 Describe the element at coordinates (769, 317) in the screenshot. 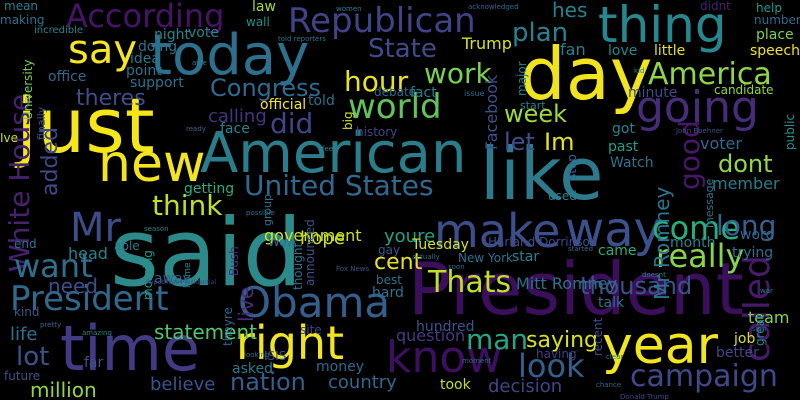

I see `cloud-word: team` at that location.